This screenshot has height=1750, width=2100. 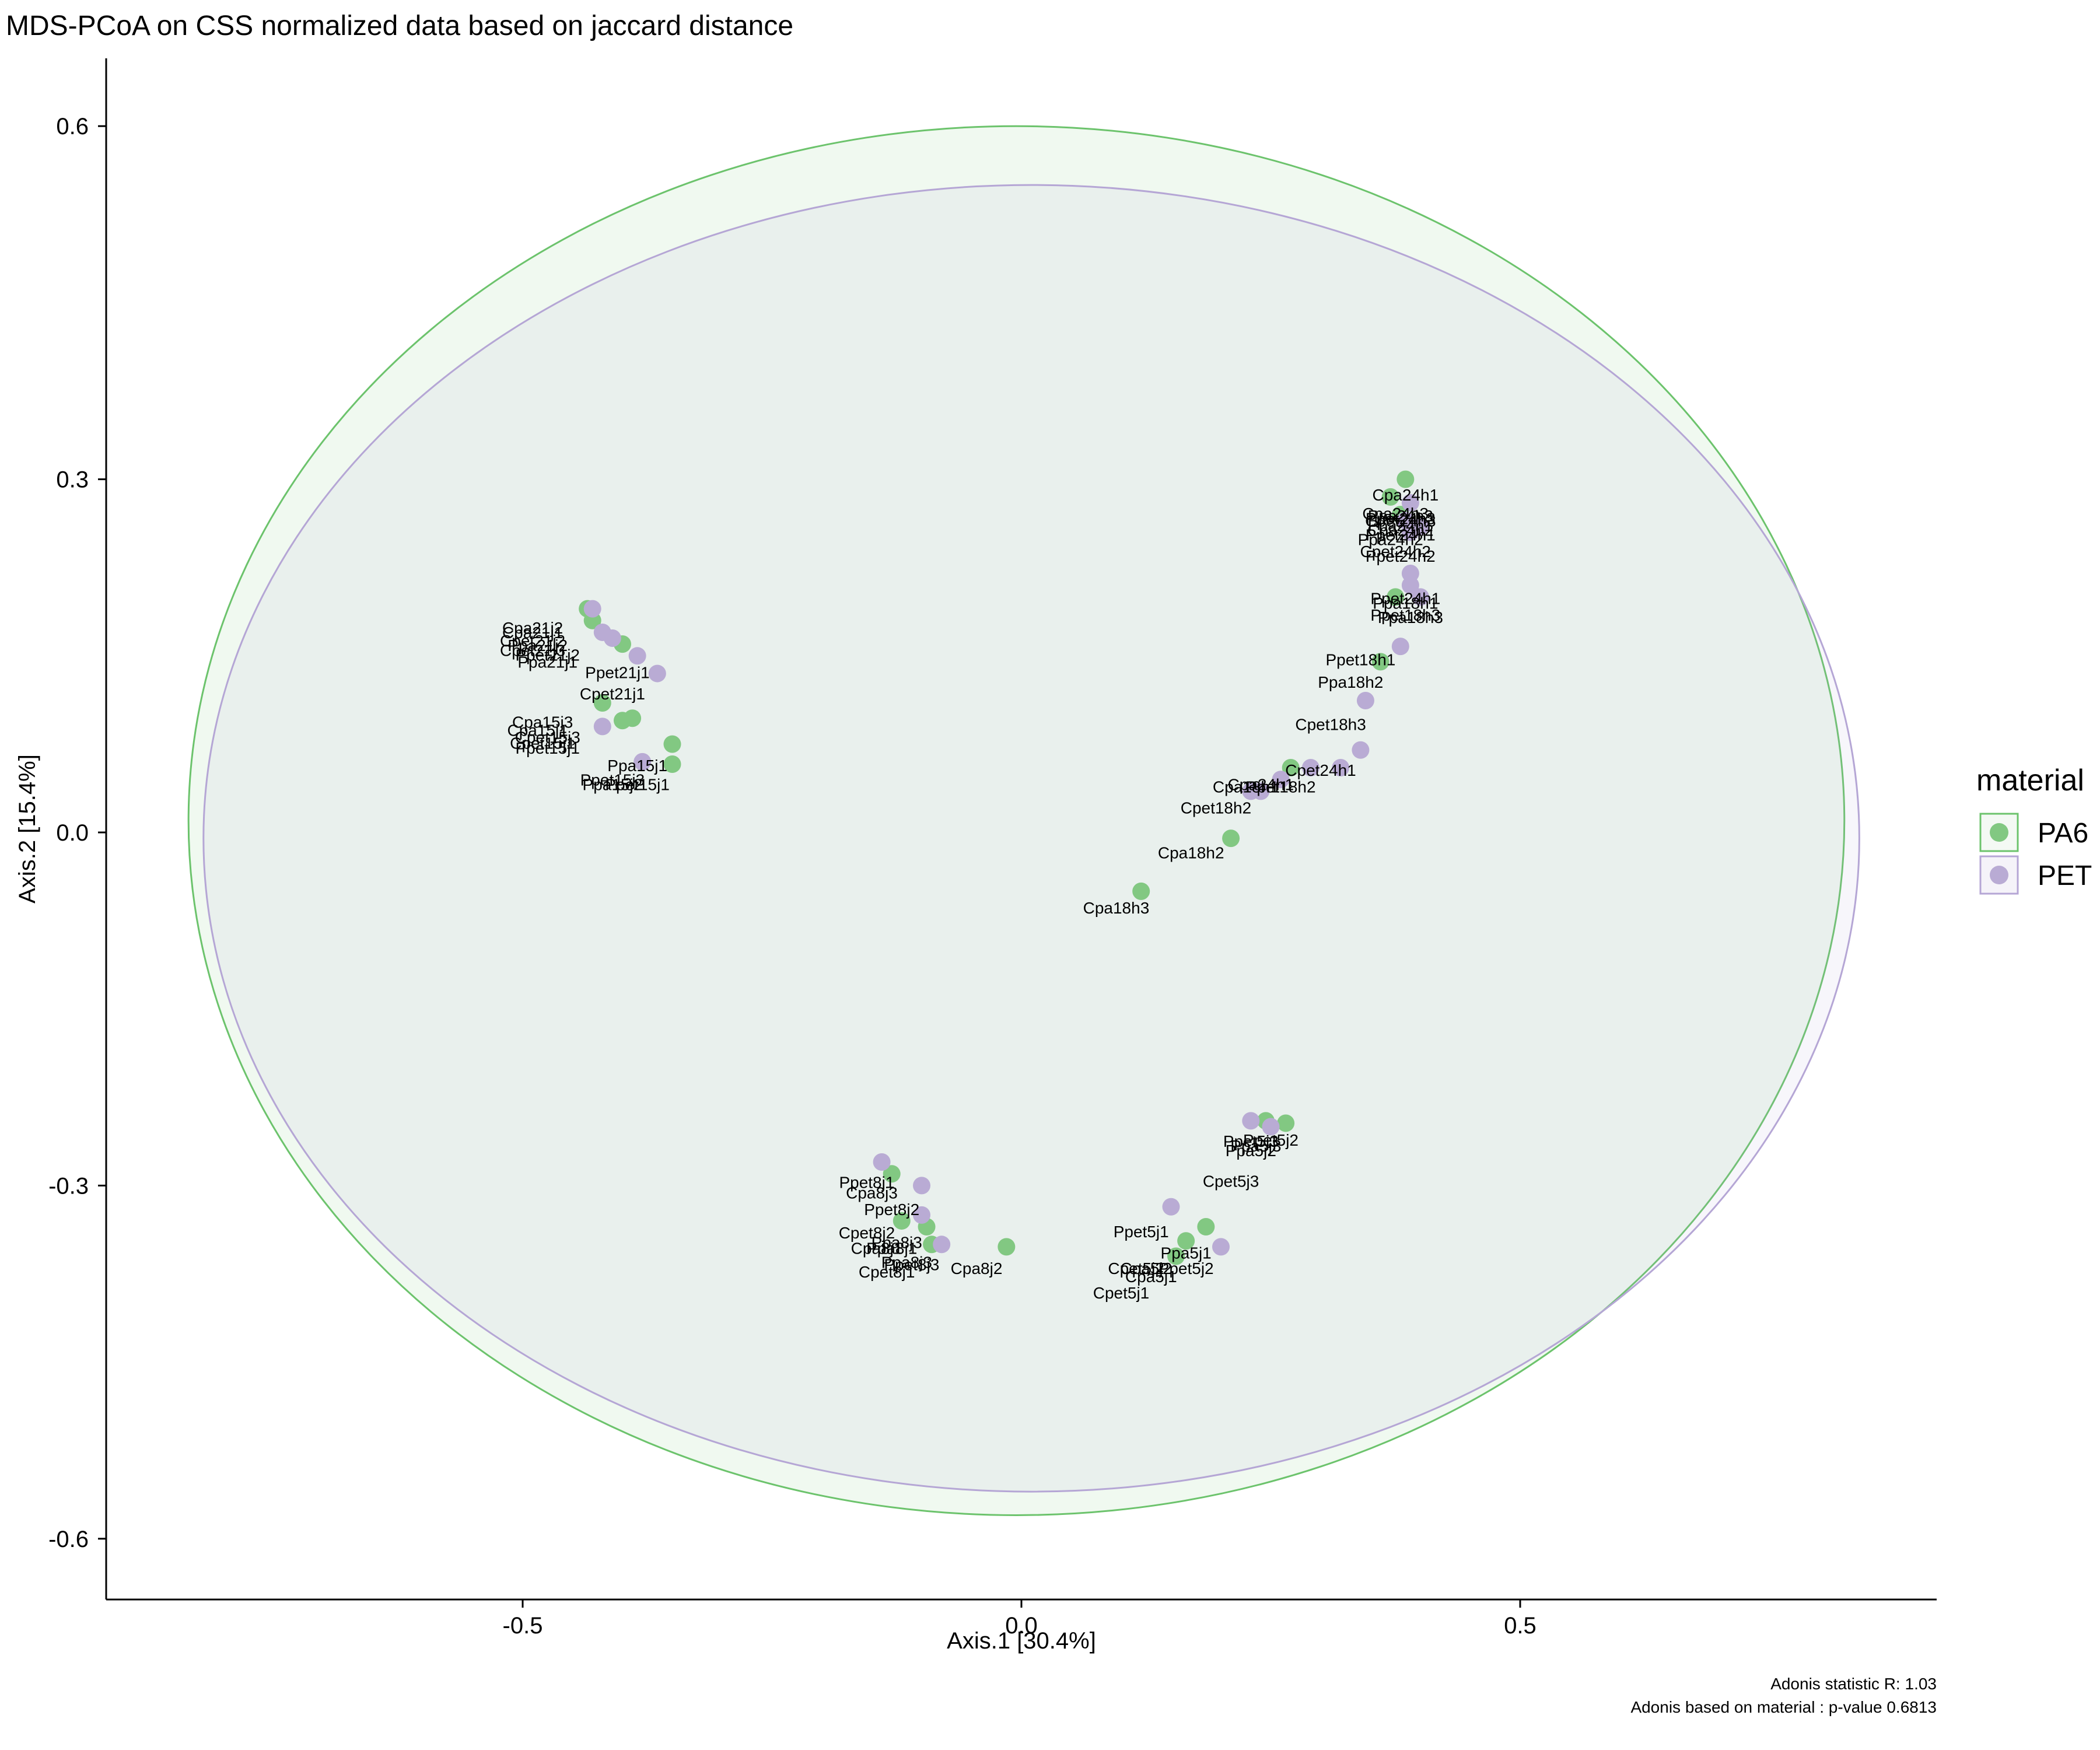 I want to click on point-label: Ppa5j3, so click(x=1255, y=1146).